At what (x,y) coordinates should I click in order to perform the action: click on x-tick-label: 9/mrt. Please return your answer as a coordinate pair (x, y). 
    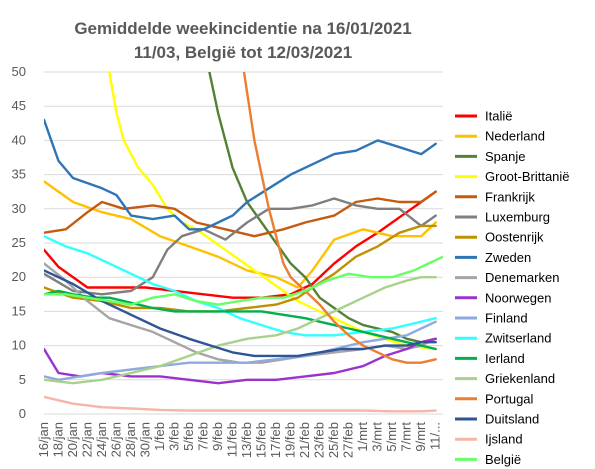
    Looking at the image, I should click on (420, 437).